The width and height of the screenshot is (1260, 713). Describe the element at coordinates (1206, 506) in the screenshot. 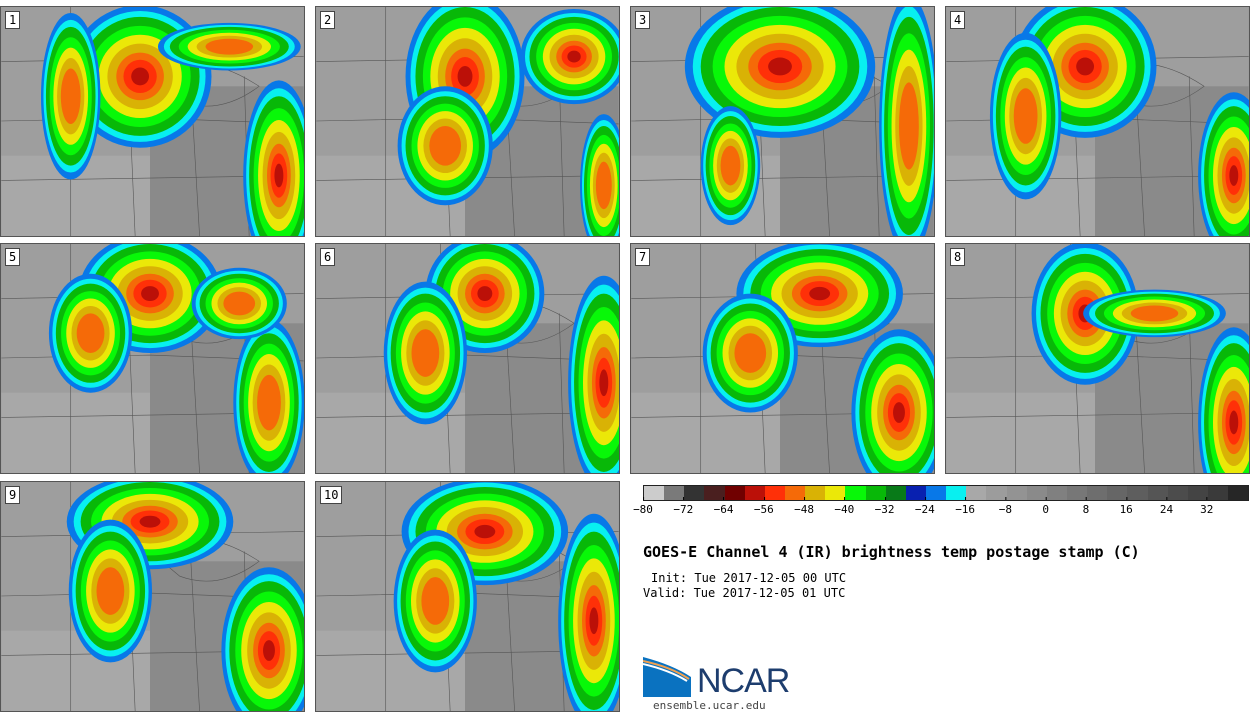

I see `colorbar-tick-label: 32` at that location.